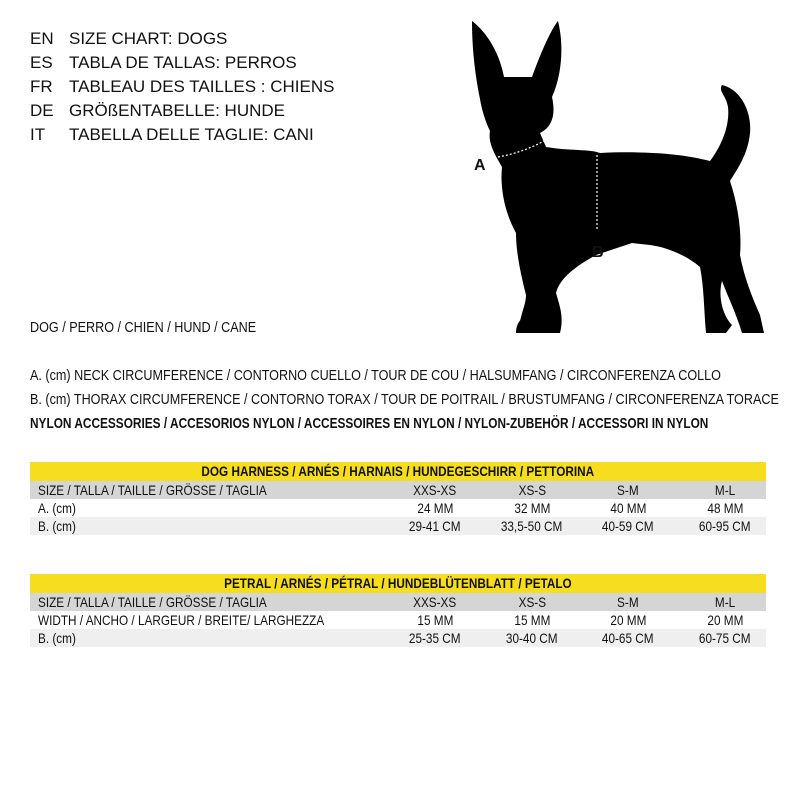 Image resolution: width=800 pixels, height=800 pixels. I want to click on table-row: A. (cm) 24 MM 32 MM 40 MM 48 MM, so click(390, 508).